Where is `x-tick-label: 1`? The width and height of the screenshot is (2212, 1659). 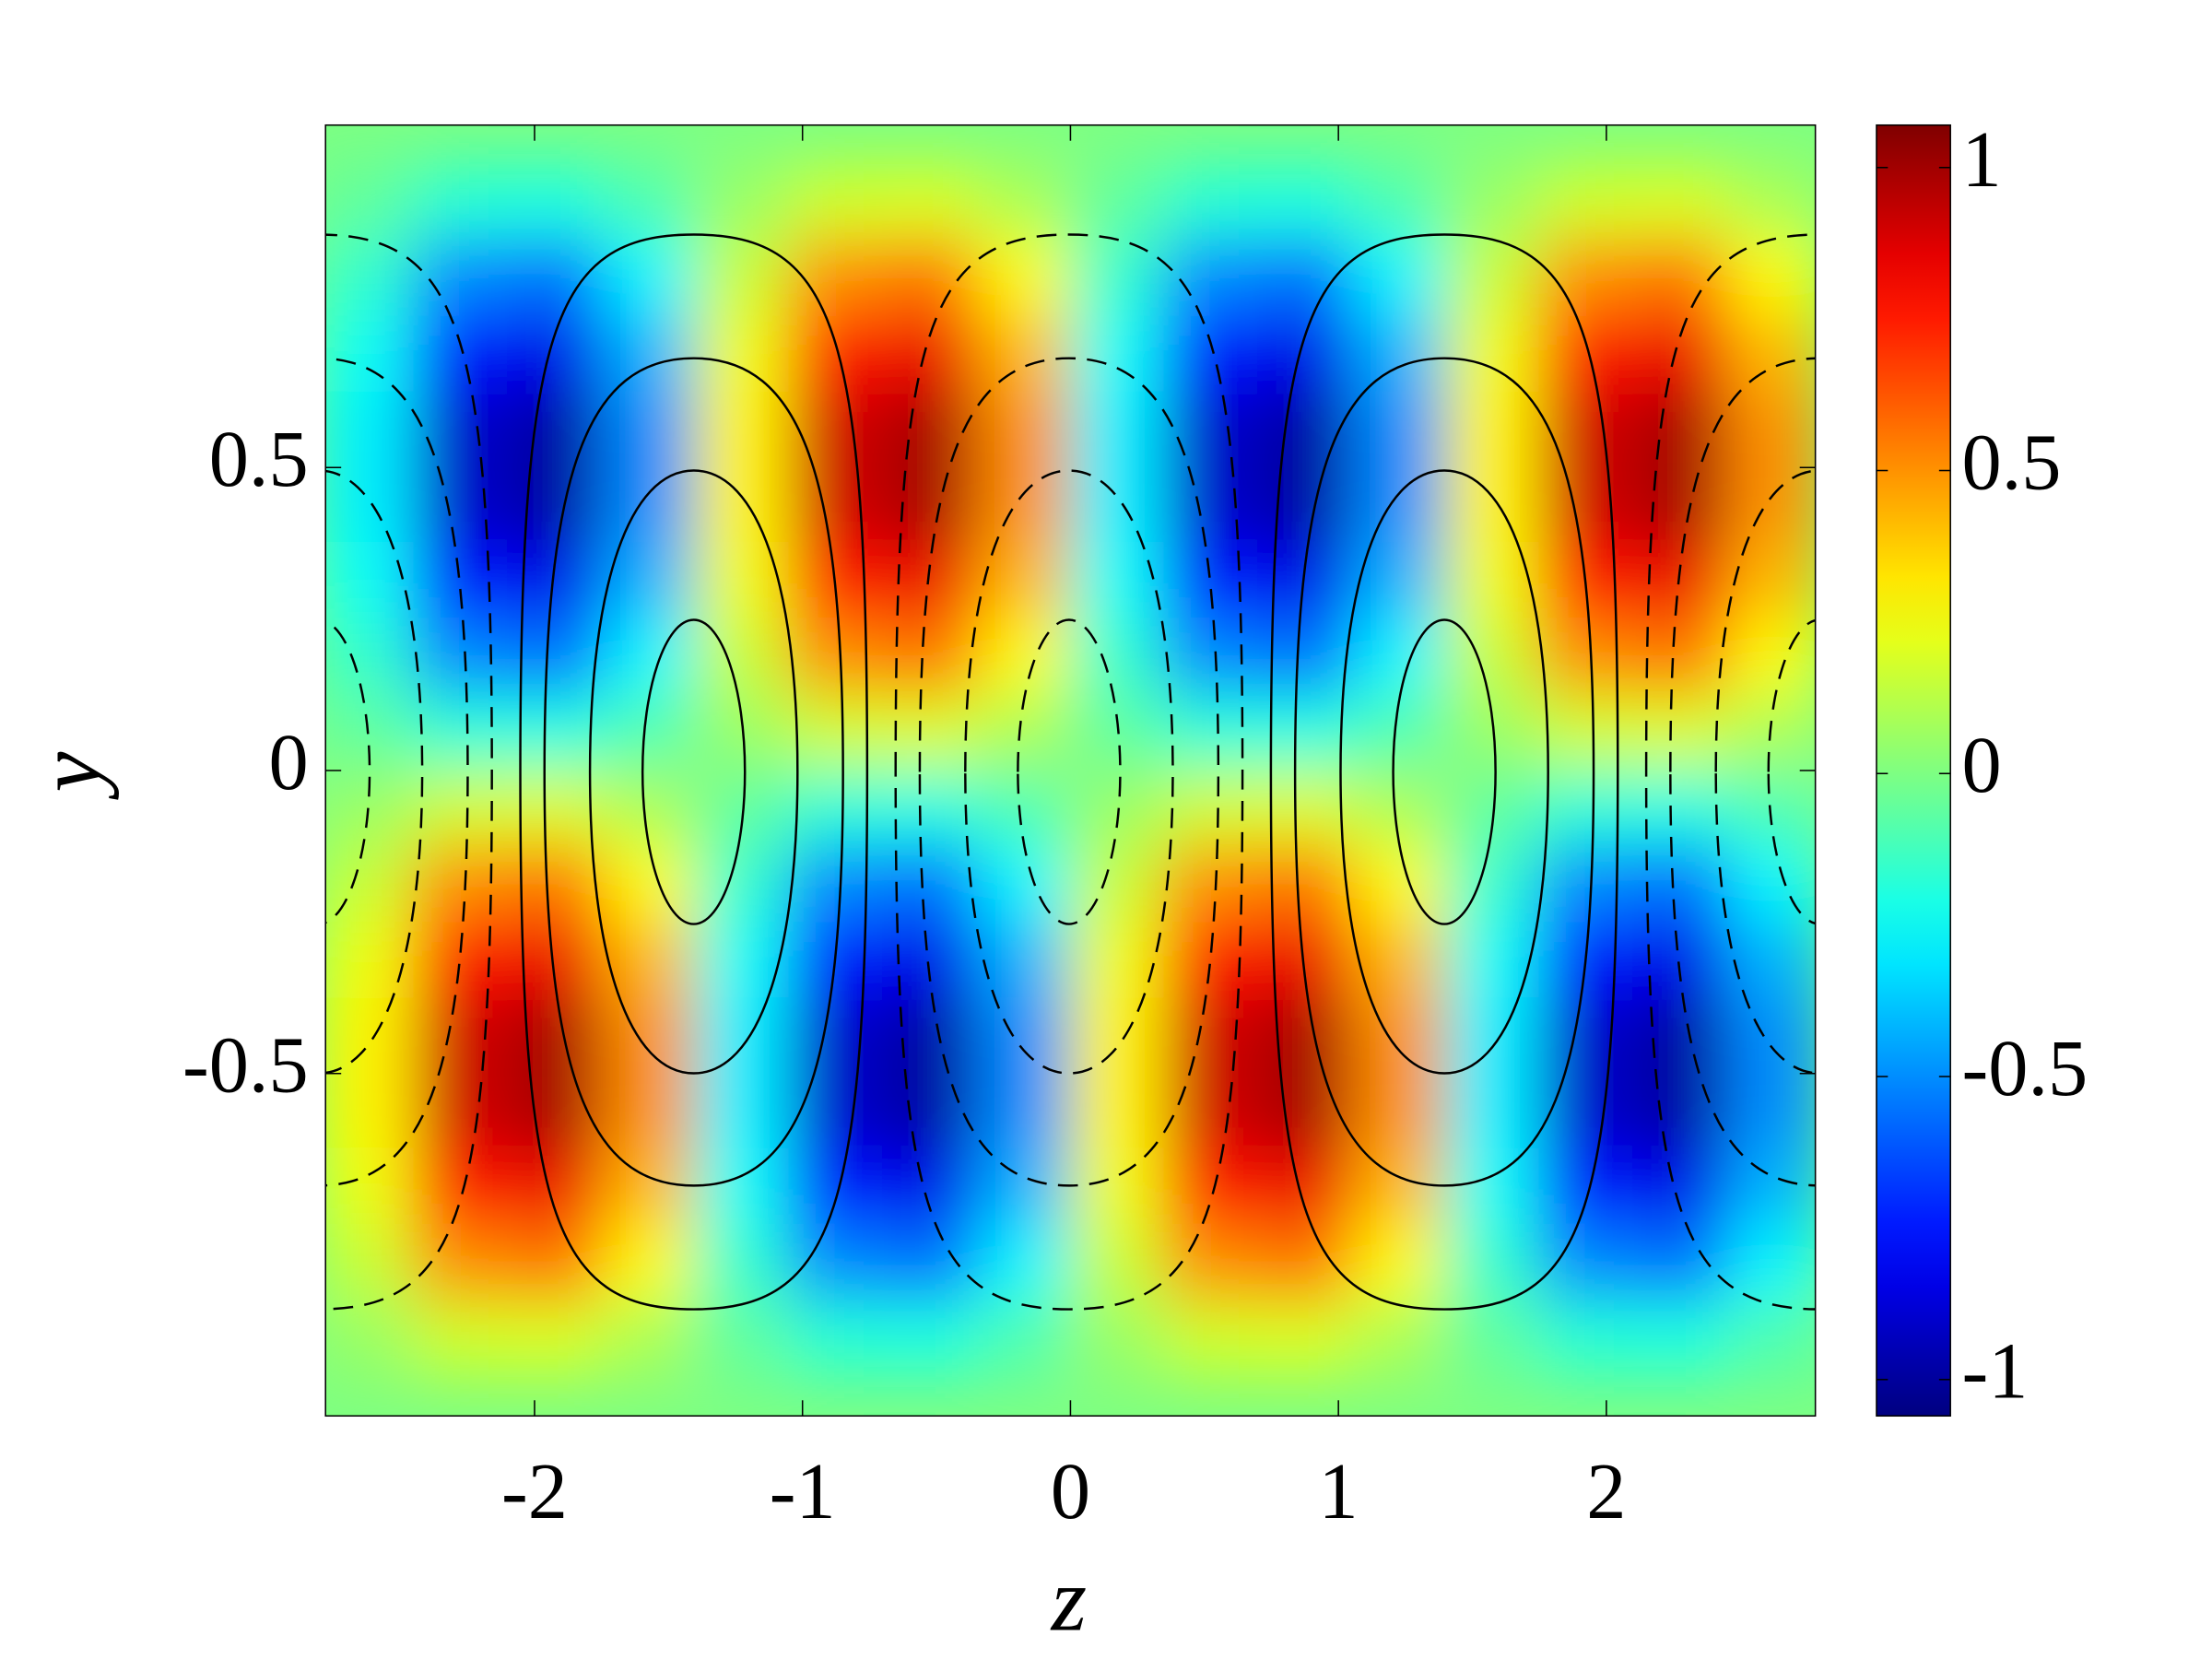
x-tick-label: 1 is located at coordinates (1339, 1491).